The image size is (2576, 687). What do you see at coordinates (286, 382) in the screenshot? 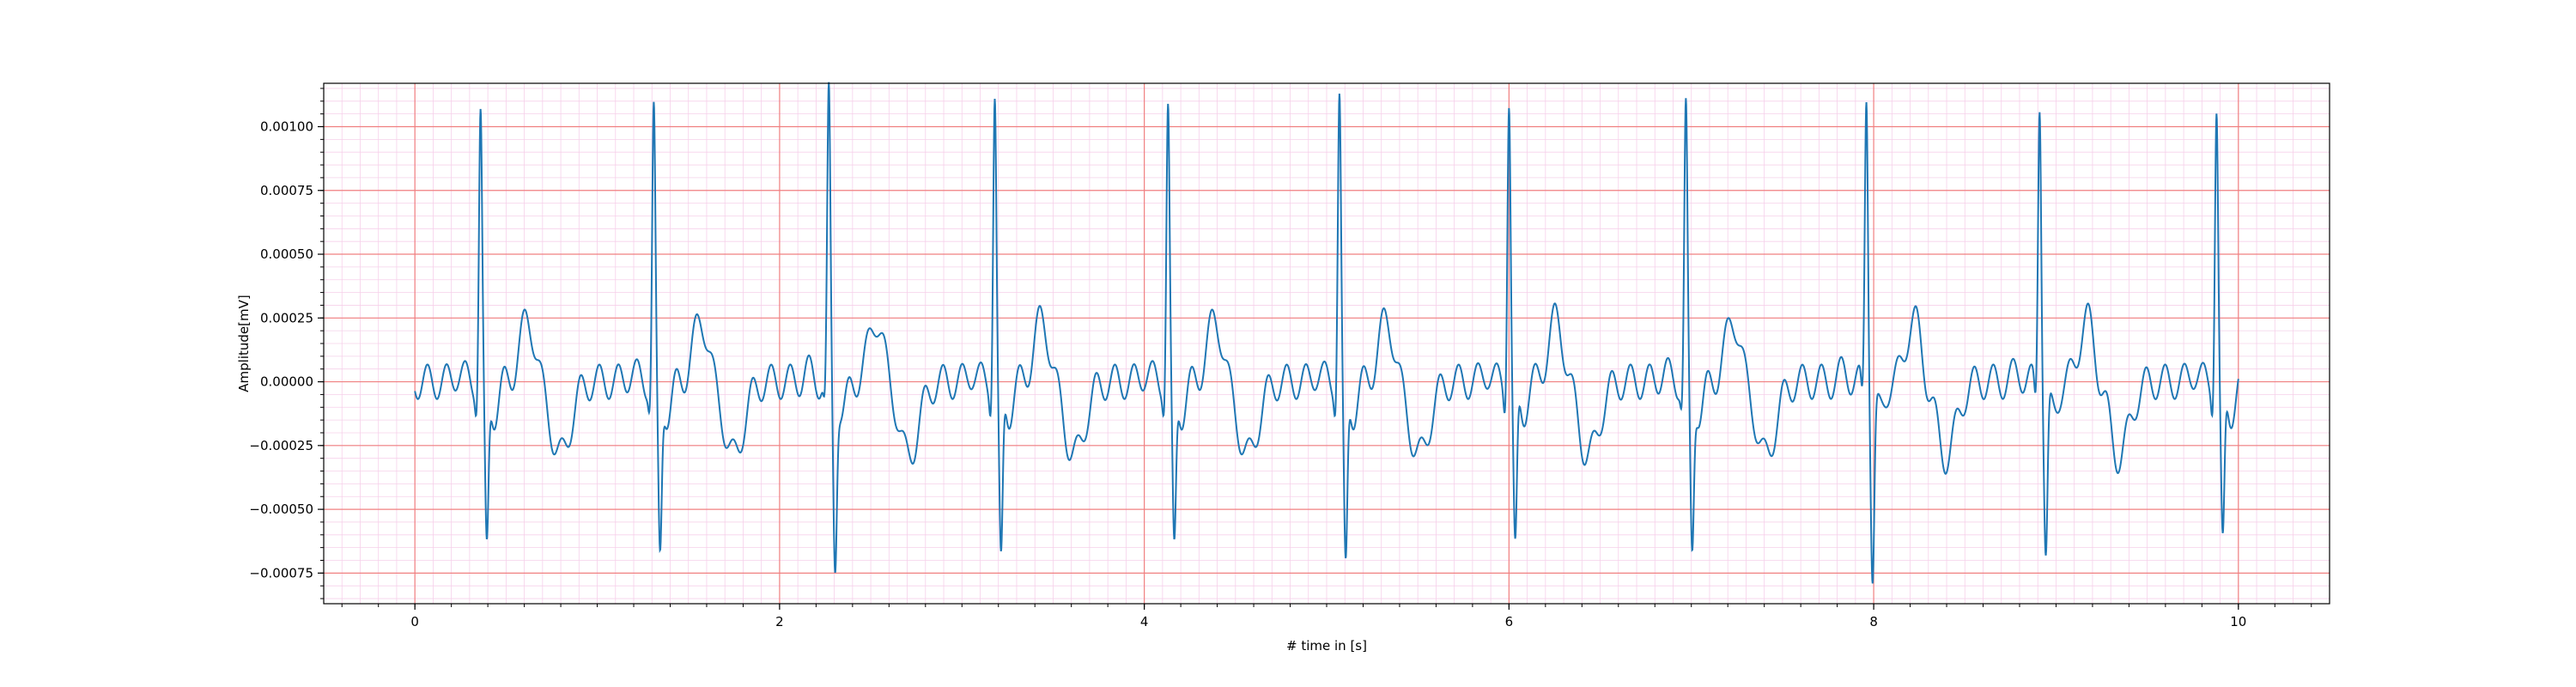
I see `y-tick-label: 0.00000` at bounding box center [286, 382].